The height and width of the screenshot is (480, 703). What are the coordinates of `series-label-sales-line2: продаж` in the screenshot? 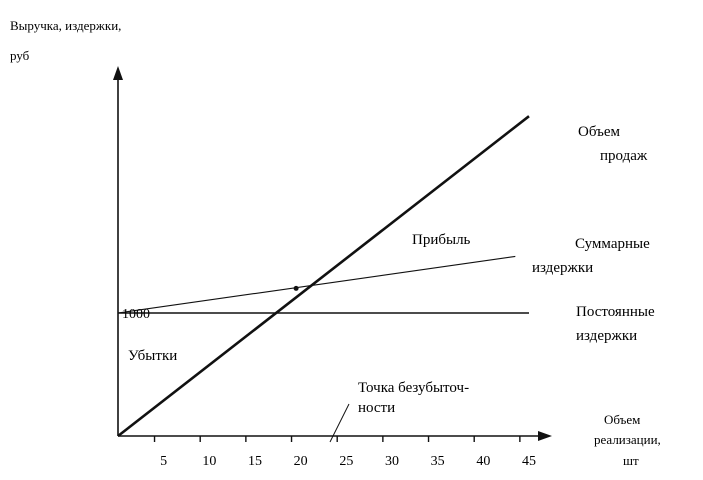 It's located at (624, 156).